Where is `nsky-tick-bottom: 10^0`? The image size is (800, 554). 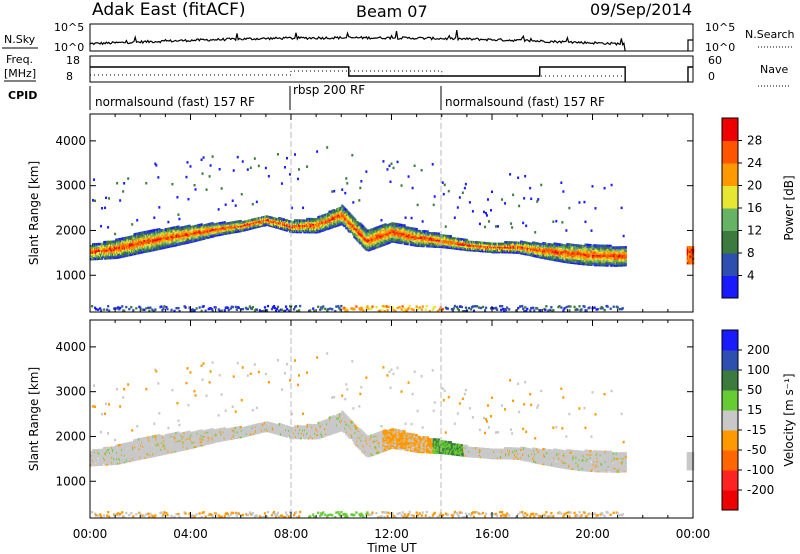 nsky-tick-bottom: 10^0 is located at coordinates (69, 47).